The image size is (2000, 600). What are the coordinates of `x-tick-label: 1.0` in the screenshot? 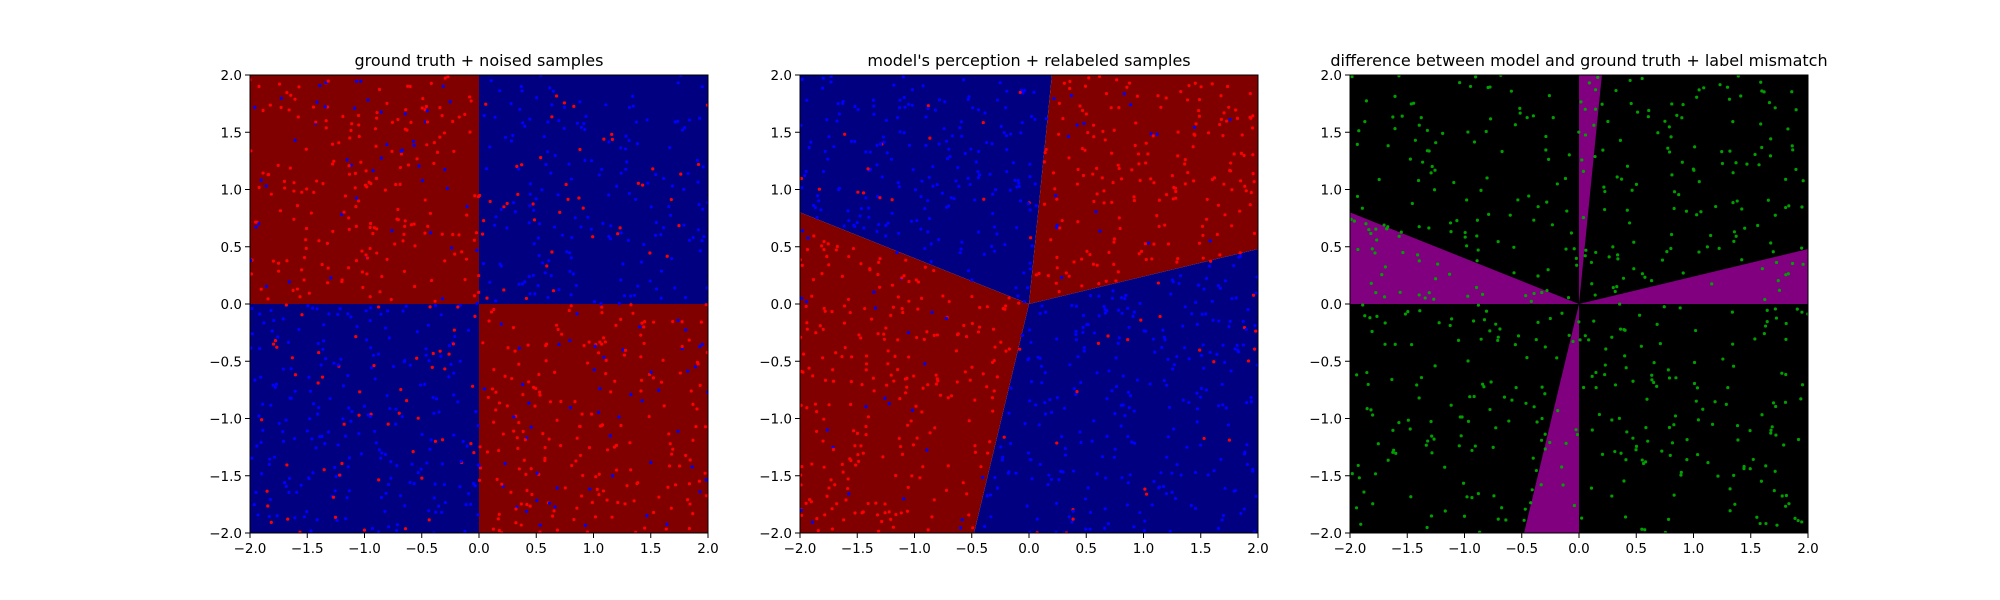 It's located at (1143, 549).